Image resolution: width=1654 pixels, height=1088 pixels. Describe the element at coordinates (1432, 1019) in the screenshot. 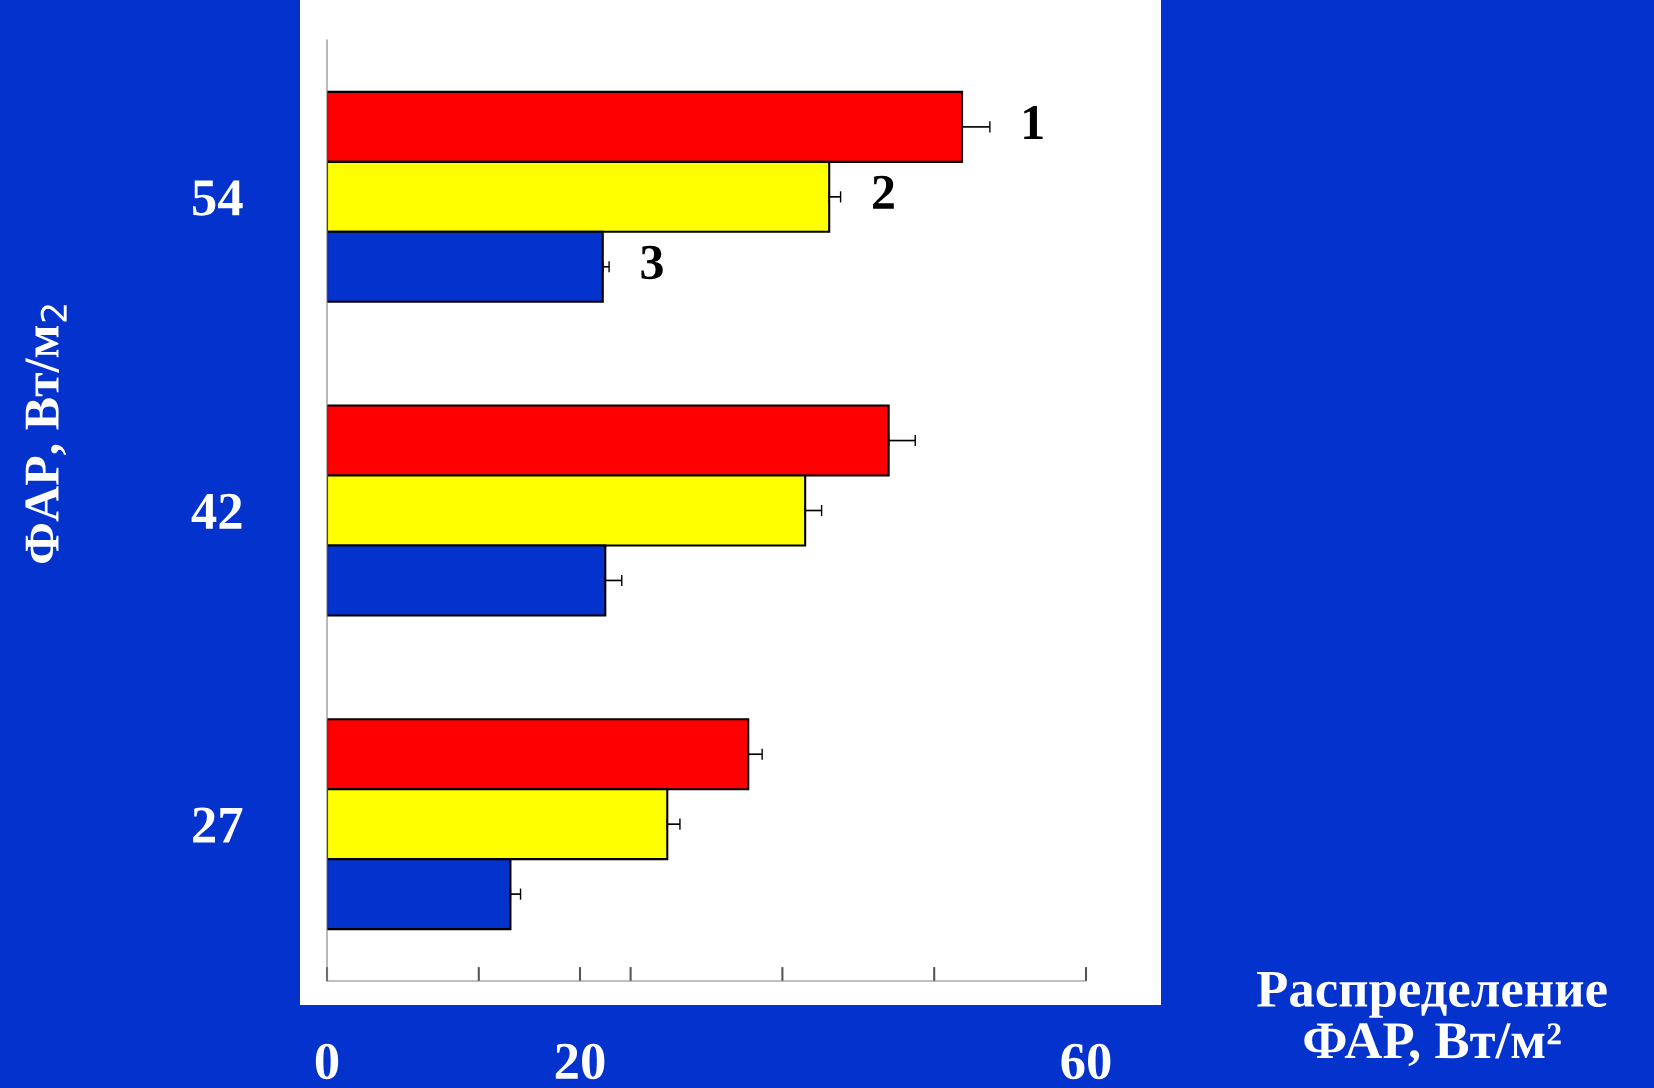

I see `x-axis-title: Распределение ФАР, Вт/м²` at that location.